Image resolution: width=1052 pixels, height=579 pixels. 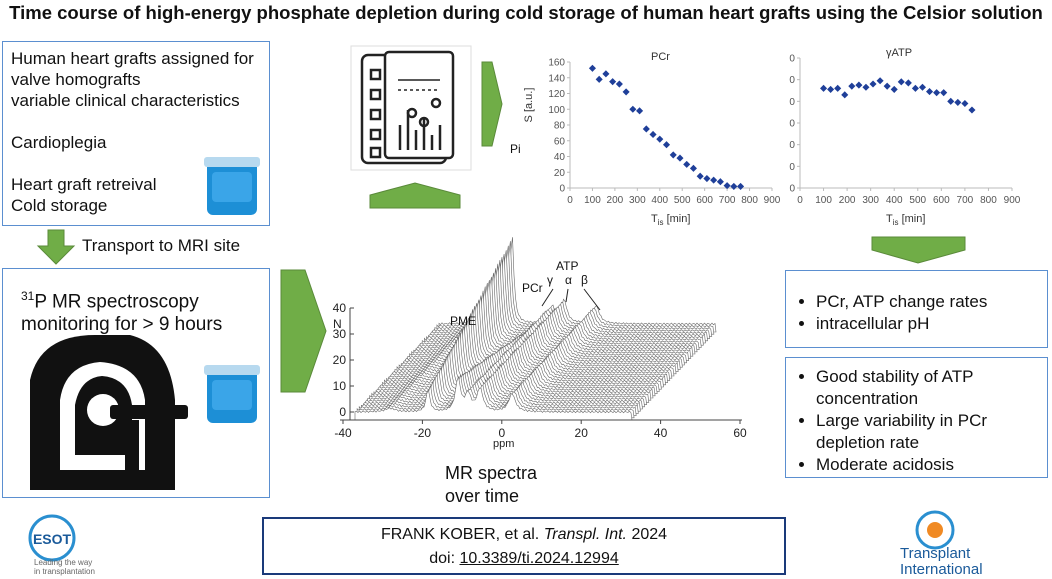 What do you see at coordinates (84, 184) in the screenshot?
I see `text-line: Heart graft retreival` at bounding box center [84, 184].